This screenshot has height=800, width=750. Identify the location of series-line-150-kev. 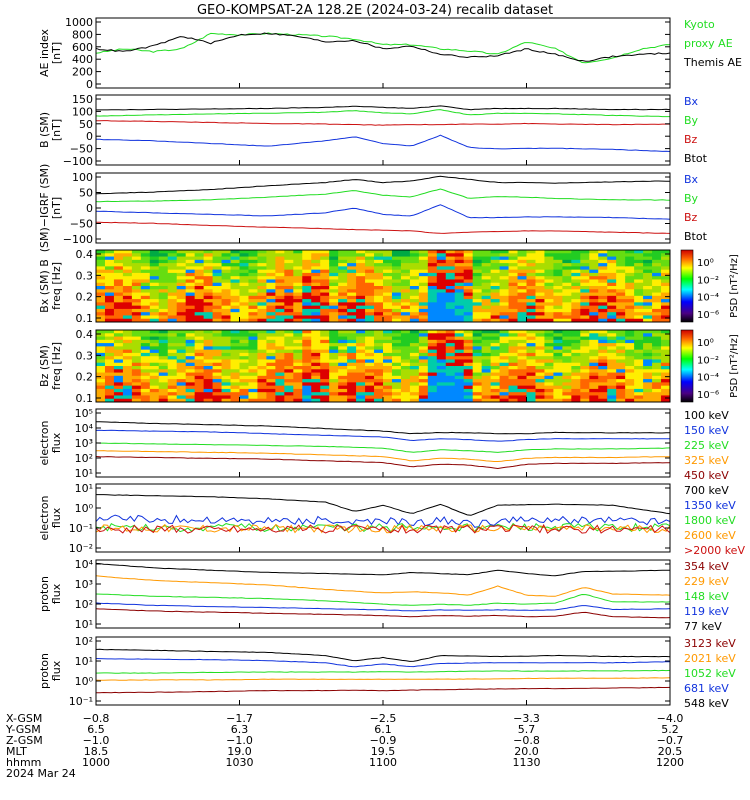
(382, 435).